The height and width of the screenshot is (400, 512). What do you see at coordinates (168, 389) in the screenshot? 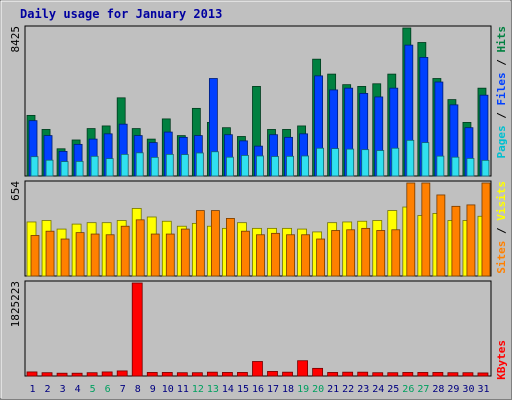
I see `x-tick-label: 10` at bounding box center [168, 389].